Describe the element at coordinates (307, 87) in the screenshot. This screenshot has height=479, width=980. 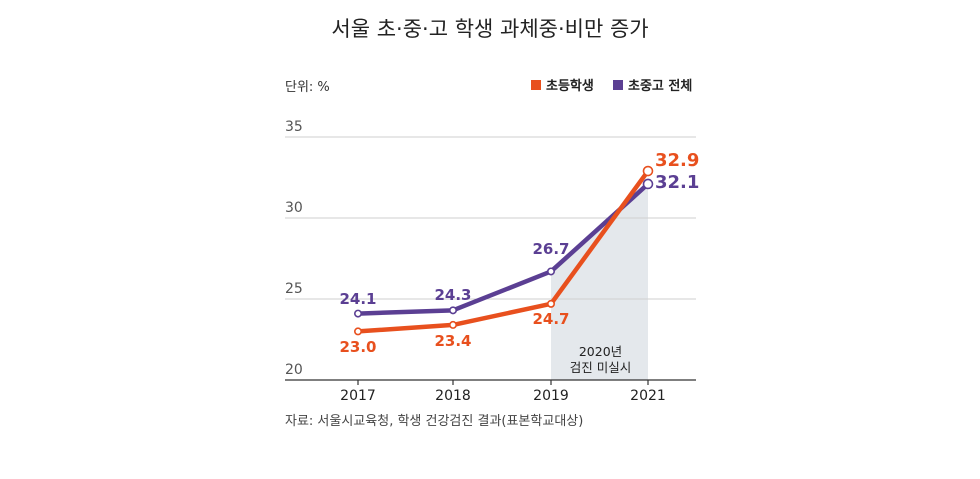
I see `unit-label: 단위: %` at that location.